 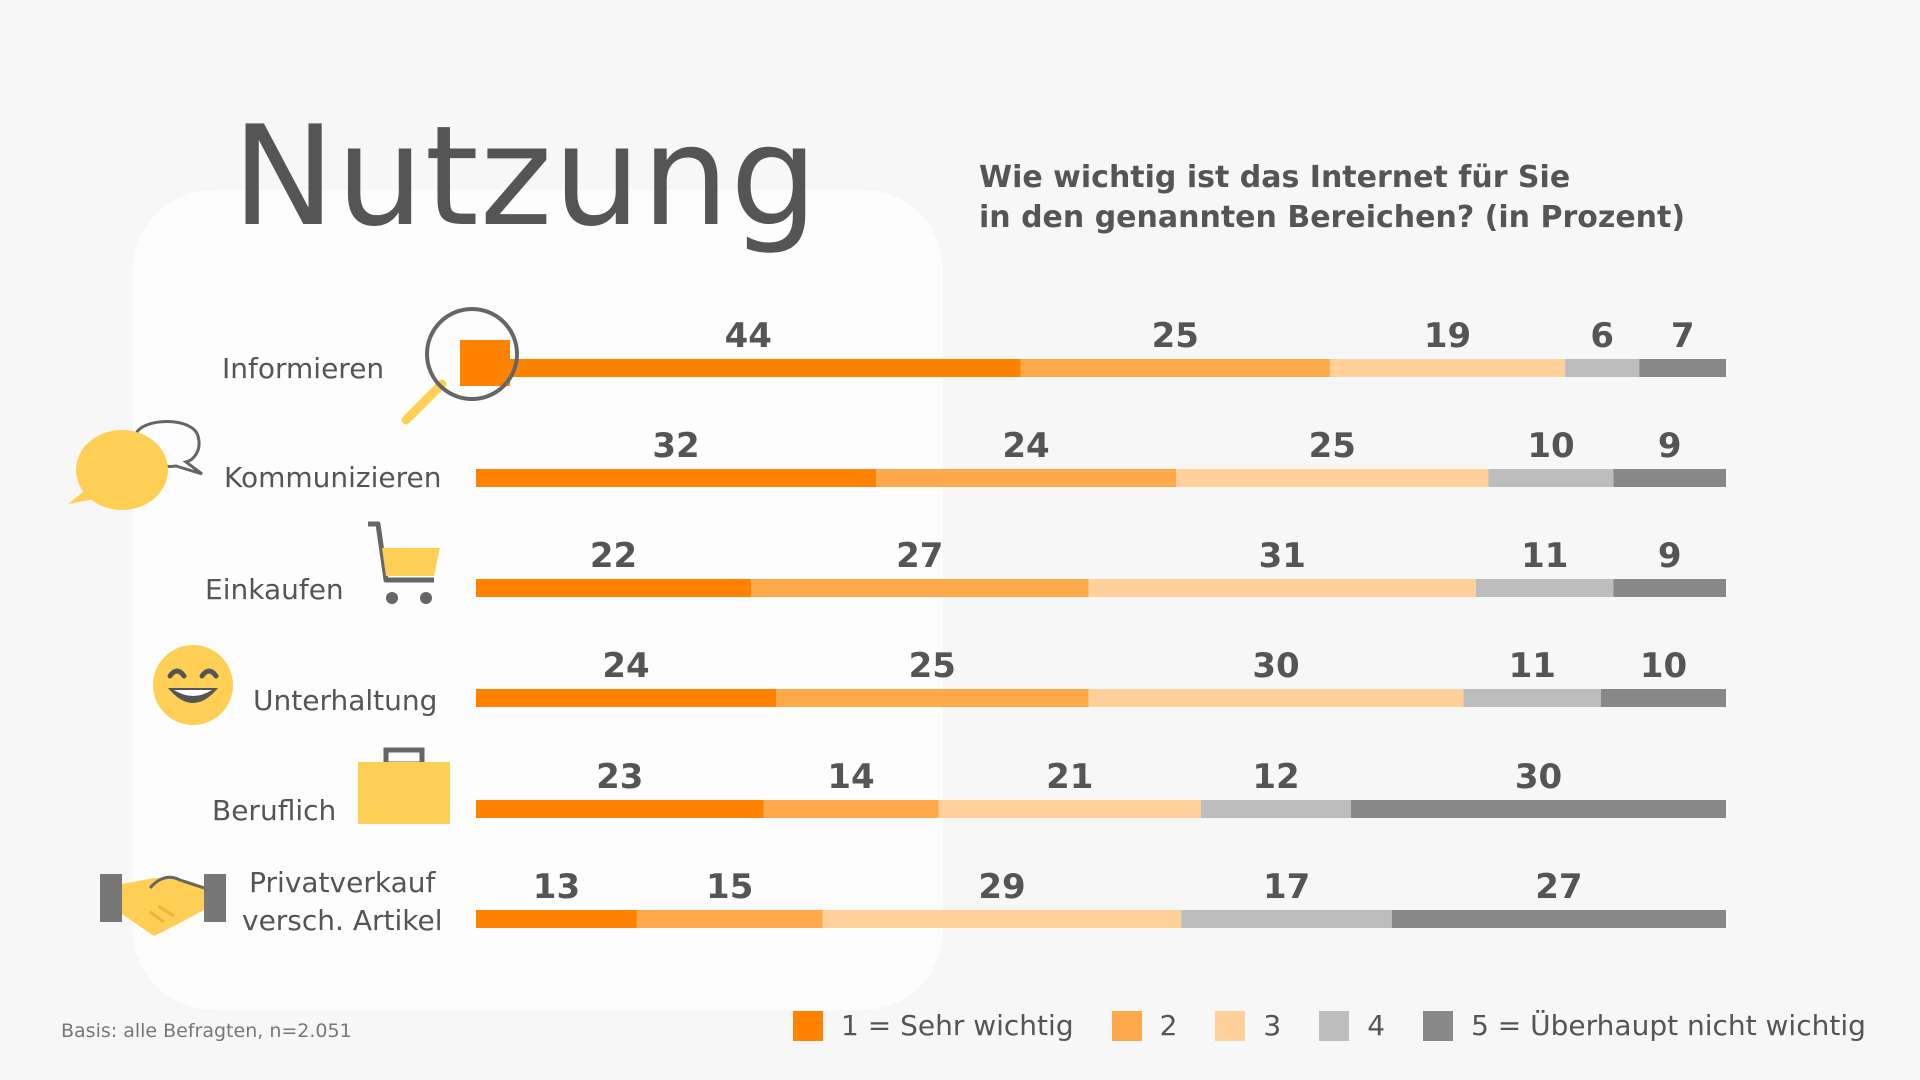 I want to click on legend-item: 4, so click(x=1352, y=1025).